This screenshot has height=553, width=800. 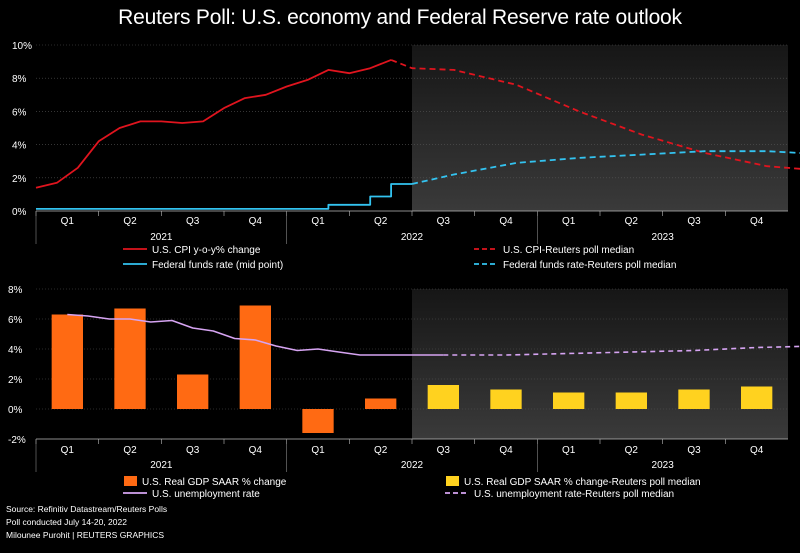 What do you see at coordinates (22, 46) in the screenshot?
I see `y-tick-label-top: 10%` at bounding box center [22, 46].